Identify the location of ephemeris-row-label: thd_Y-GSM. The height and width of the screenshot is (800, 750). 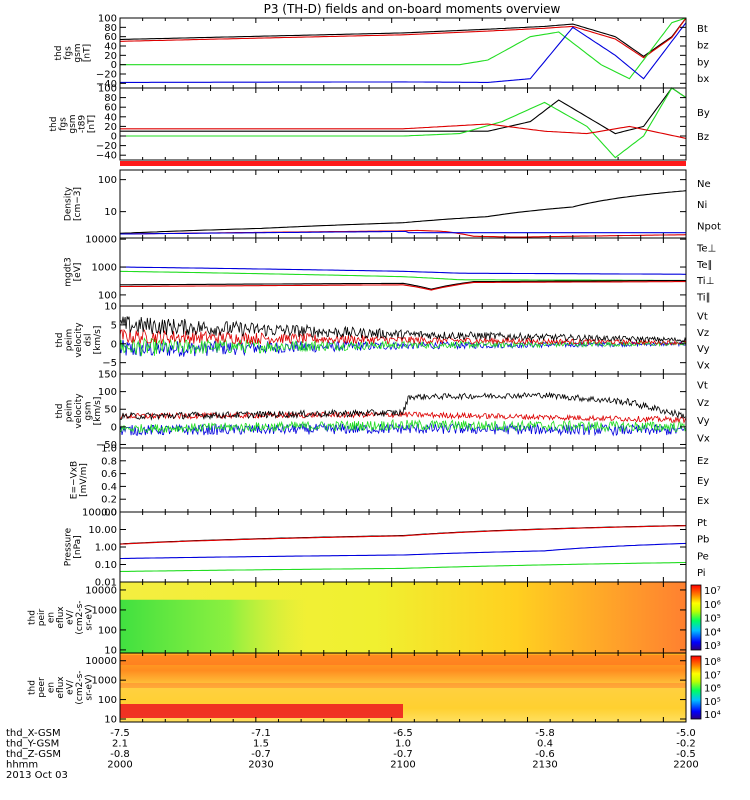
(32, 744).